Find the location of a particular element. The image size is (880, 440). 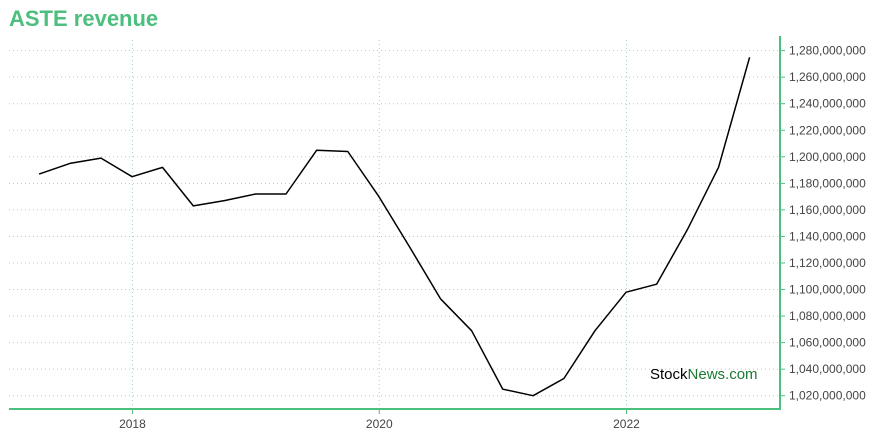

x-tick-label: 2022 is located at coordinates (626, 424).